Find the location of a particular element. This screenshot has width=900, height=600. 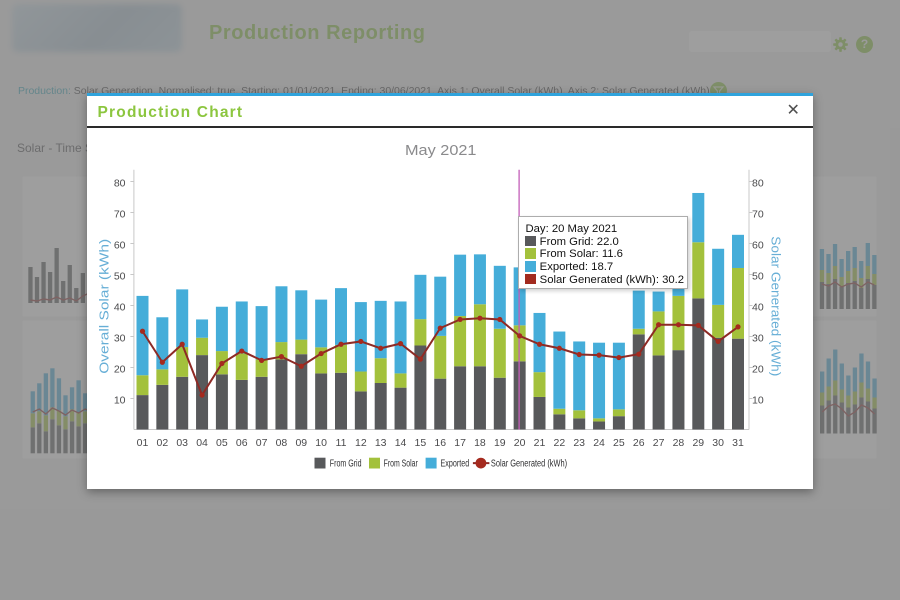

svg-text: 06 is located at coordinates (241, 443).